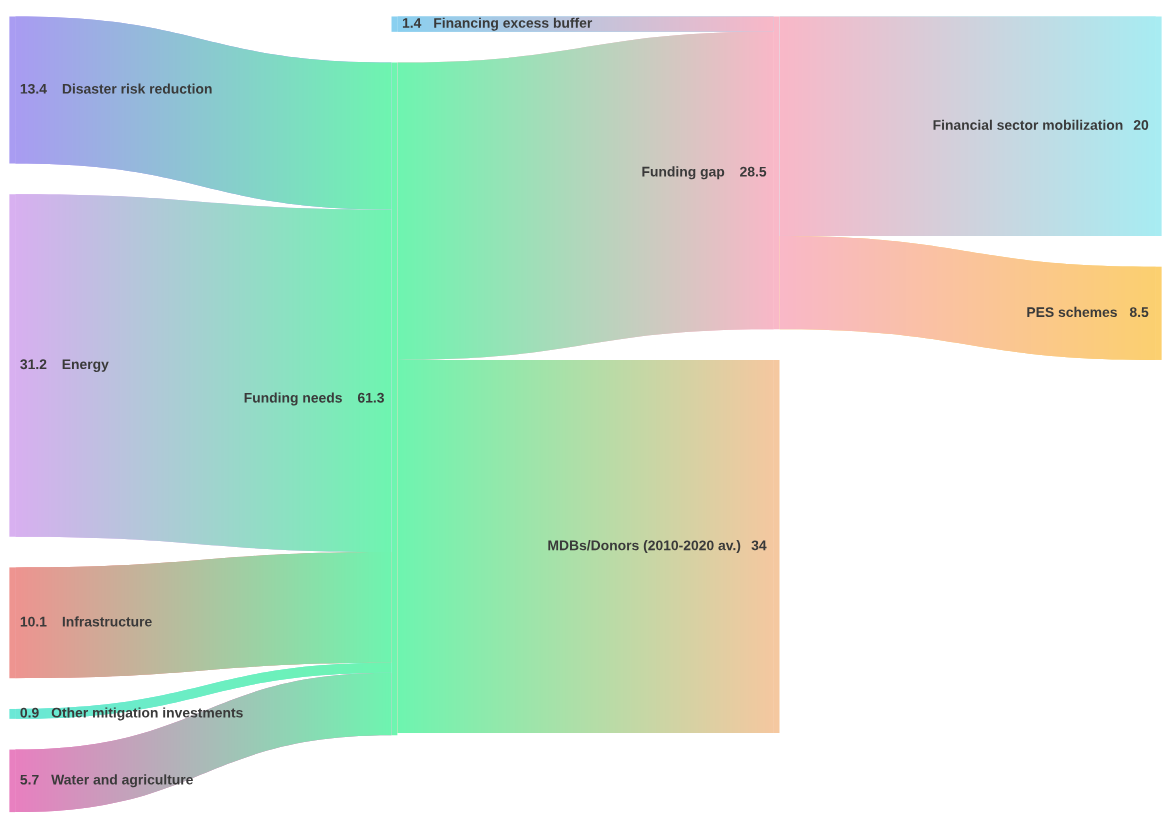  Describe the element at coordinates (33, 621) in the screenshot. I see `data-label: 10.1` at that location.